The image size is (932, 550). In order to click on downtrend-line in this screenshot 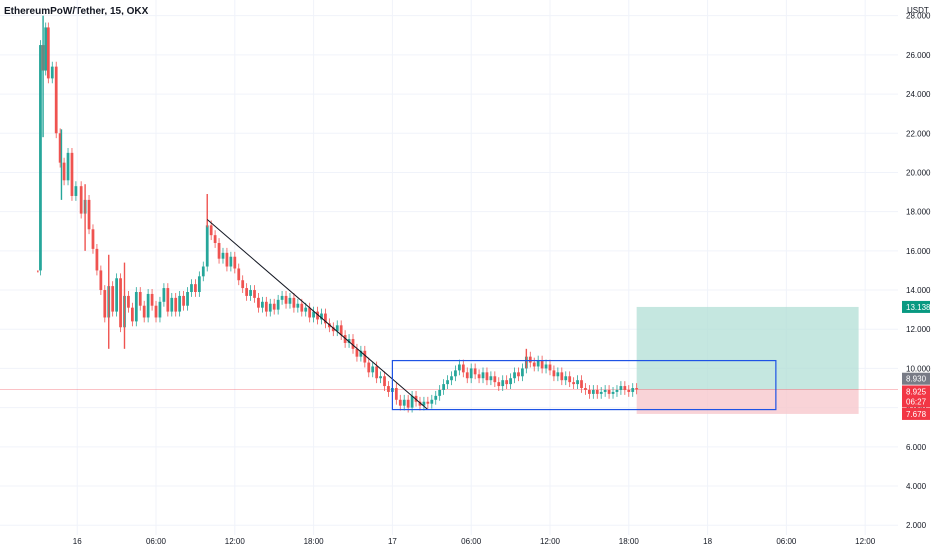, I will do `click(317, 314)`.